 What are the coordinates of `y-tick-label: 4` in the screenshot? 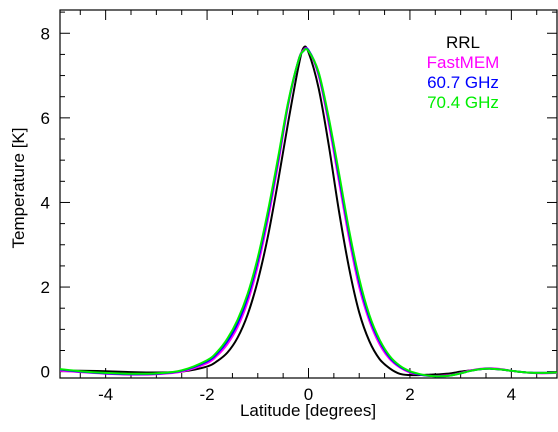 It's located at (45, 202).